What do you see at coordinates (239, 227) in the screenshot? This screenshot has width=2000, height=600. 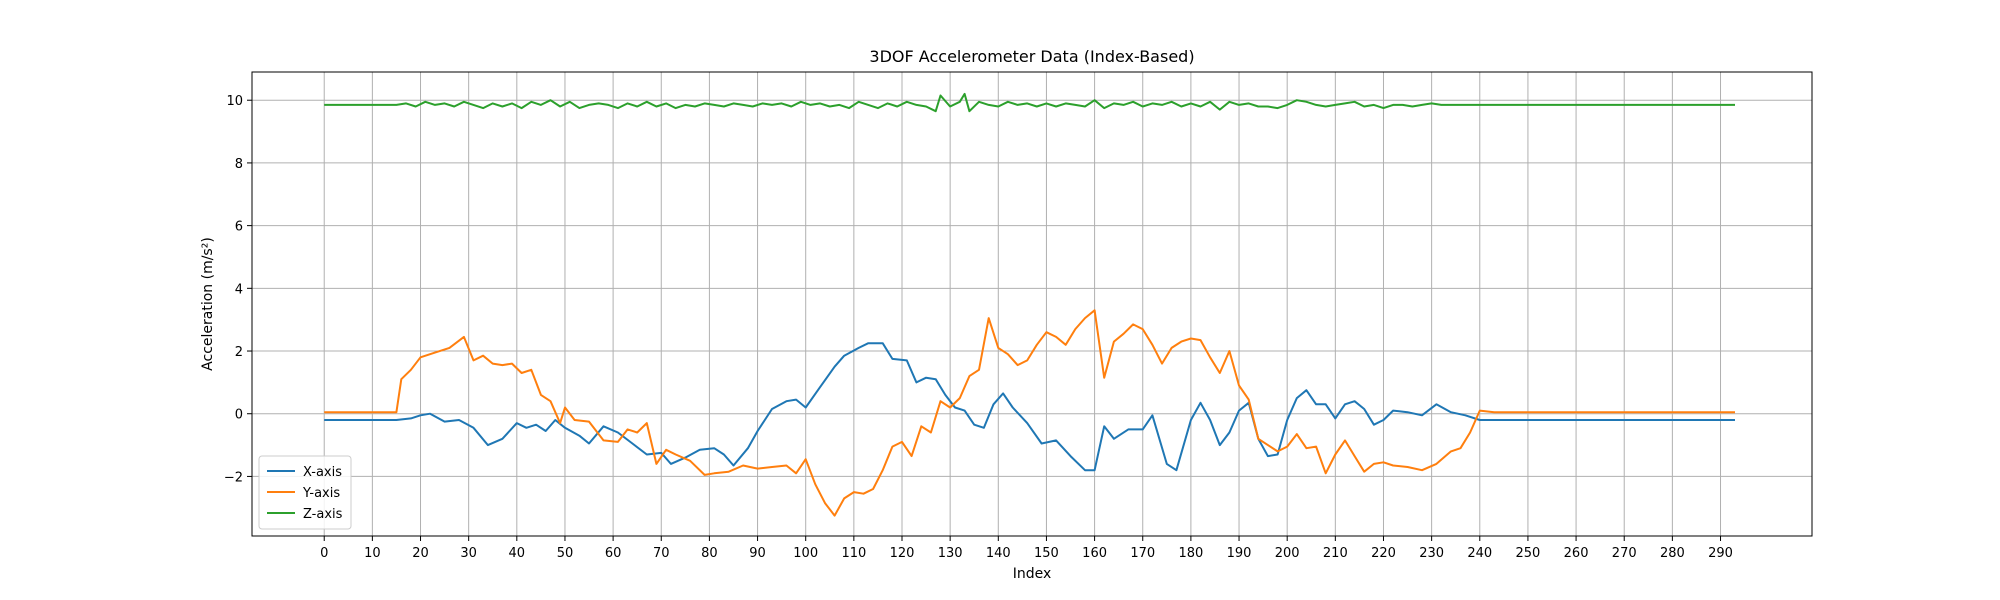 I see `y-tick-label: 6` at bounding box center [239, 227].